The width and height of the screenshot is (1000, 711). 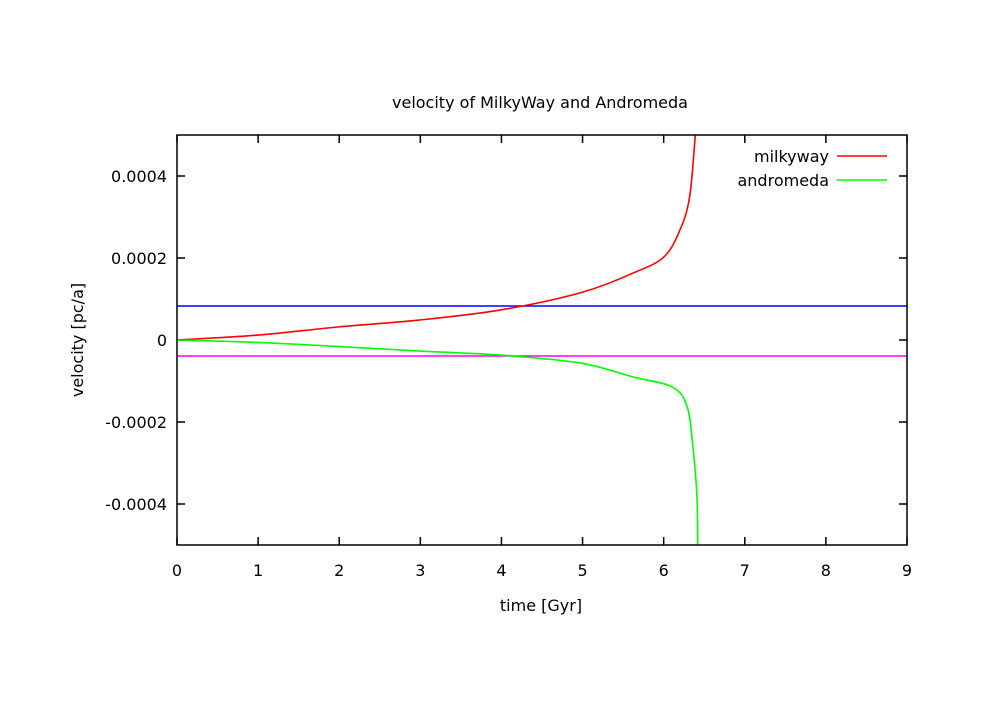 I want to click on x-tick-label: 3, so click(x=420, y=570).